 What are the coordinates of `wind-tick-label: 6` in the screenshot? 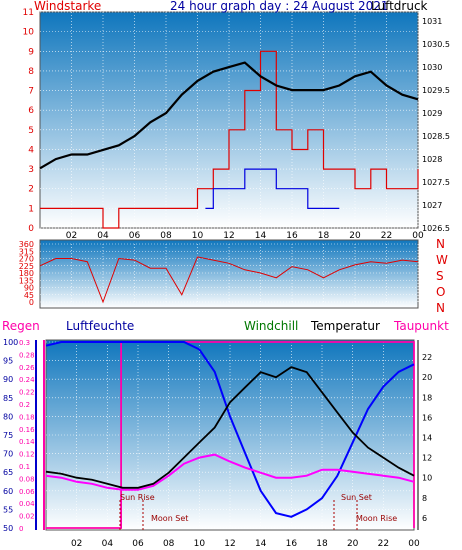 It's located at (31, 111).